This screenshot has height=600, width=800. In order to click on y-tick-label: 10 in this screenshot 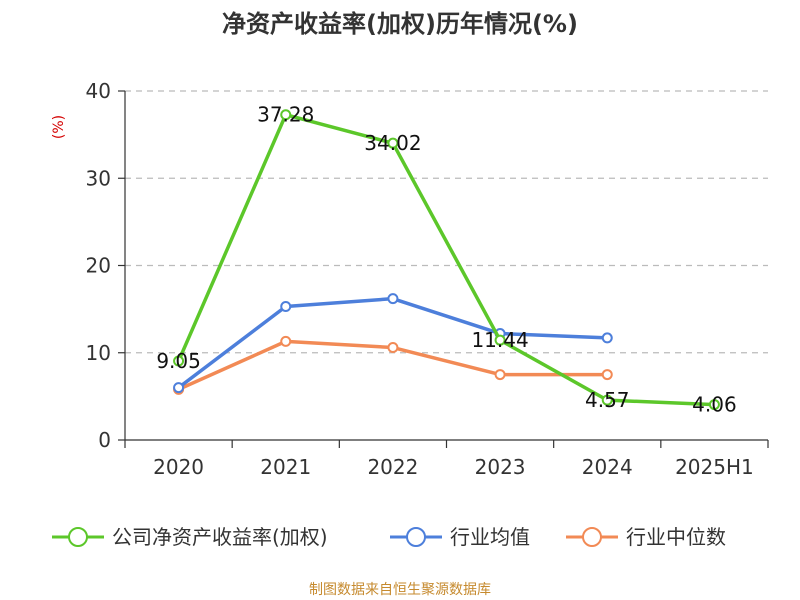, I will do `click(98, 353)`.